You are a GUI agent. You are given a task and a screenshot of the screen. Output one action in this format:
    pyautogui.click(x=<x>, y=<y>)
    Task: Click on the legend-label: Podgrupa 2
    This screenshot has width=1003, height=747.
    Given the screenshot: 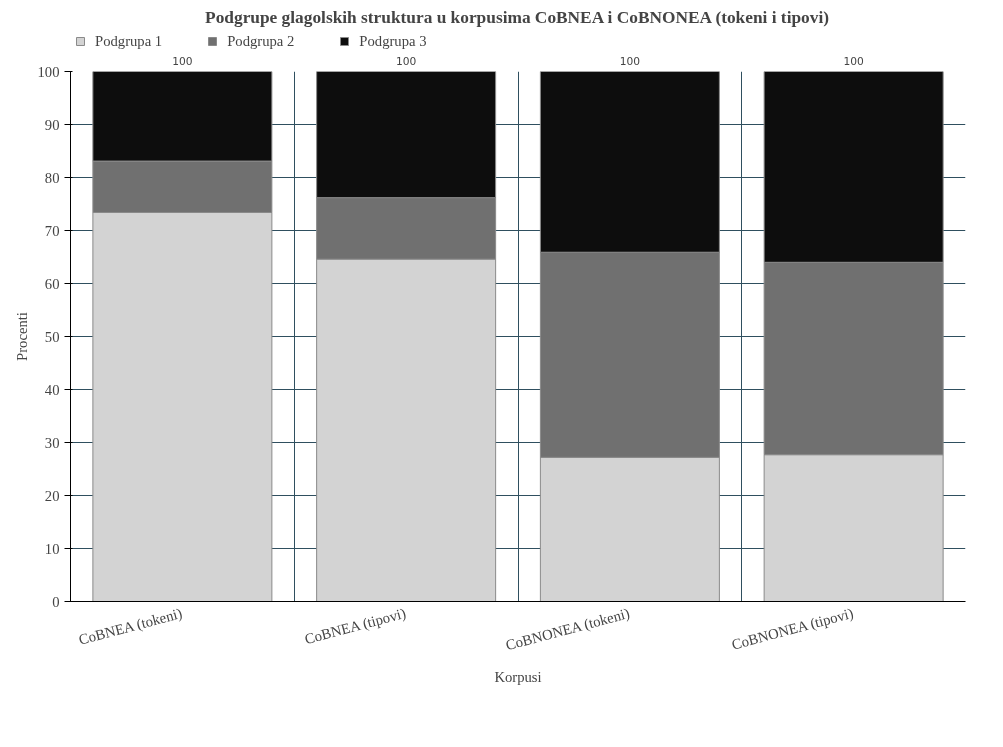 What is the action you would take?
    pyautogui.click(x=261, y=41)
    